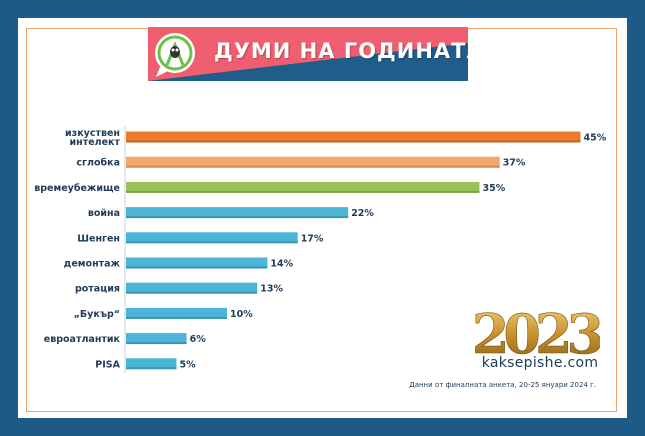 The width and height of the screenshot is (645, 436). What do you see at coordinates (77, 188) in the screenshot?
I see `category-label-2: времеубежище` at bounding box center [77, 188].